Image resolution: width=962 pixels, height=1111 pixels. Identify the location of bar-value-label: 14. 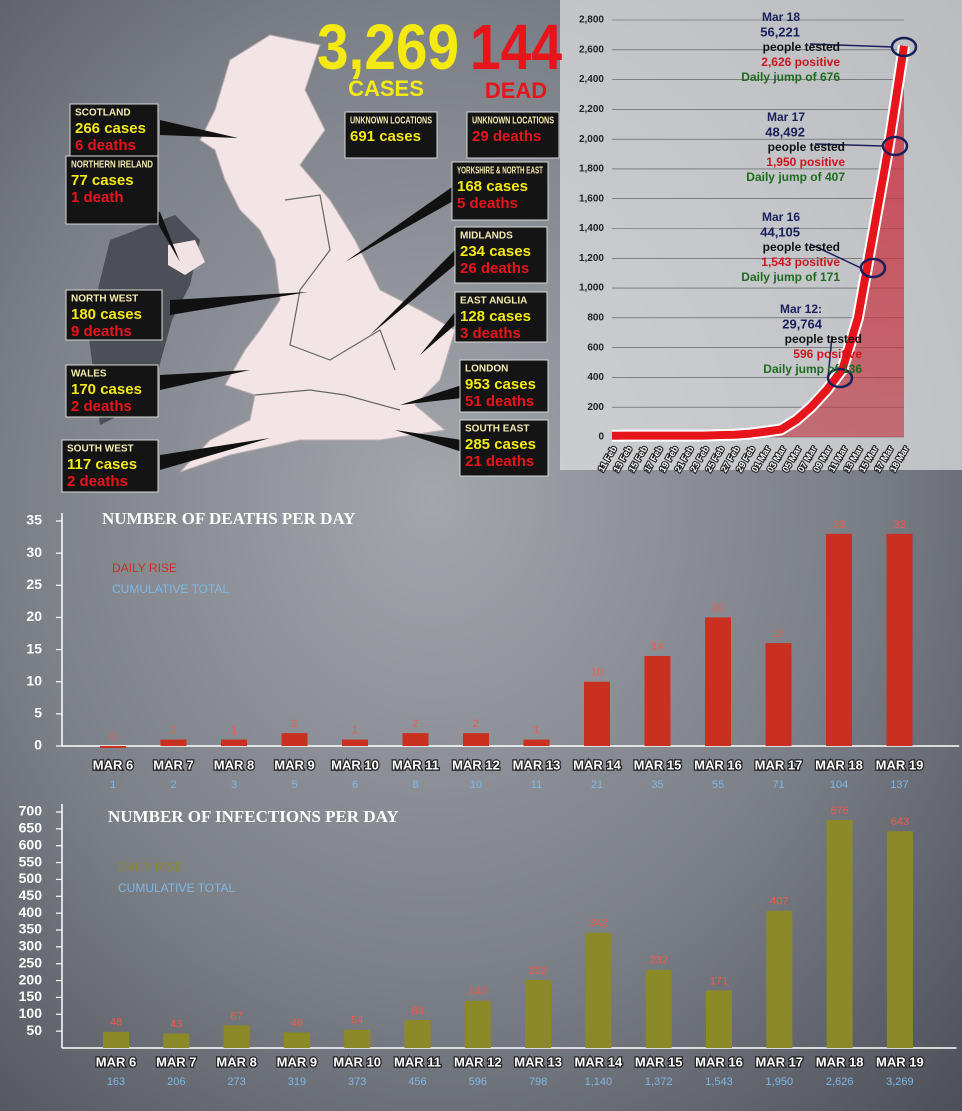
(657, 647).